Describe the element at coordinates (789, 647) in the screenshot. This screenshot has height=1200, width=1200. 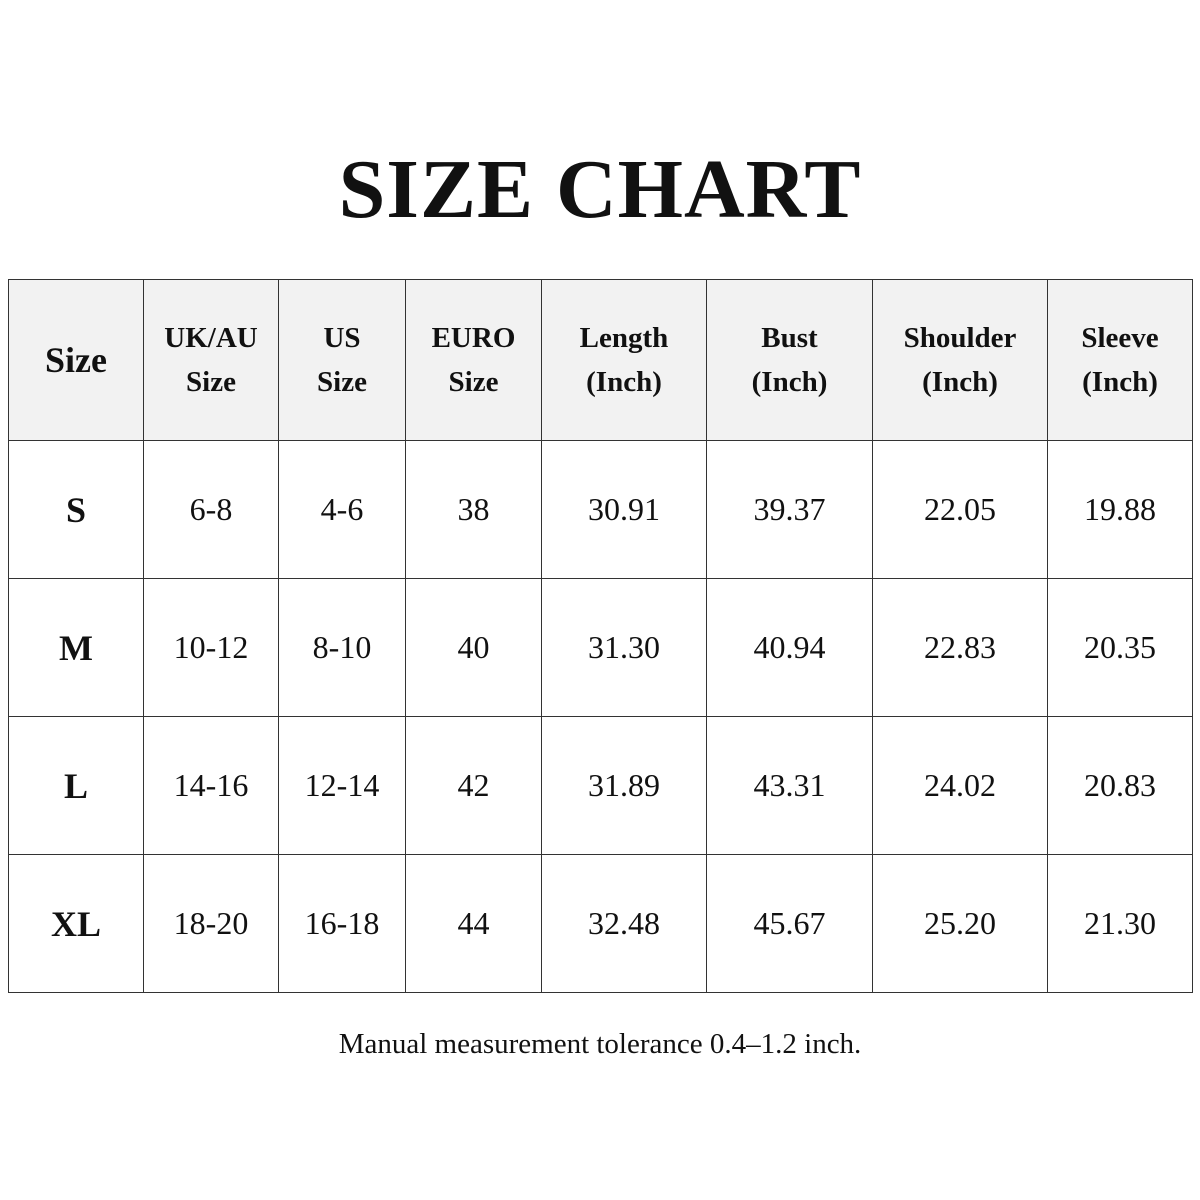
I see `value-cell: 40.94` at that location.